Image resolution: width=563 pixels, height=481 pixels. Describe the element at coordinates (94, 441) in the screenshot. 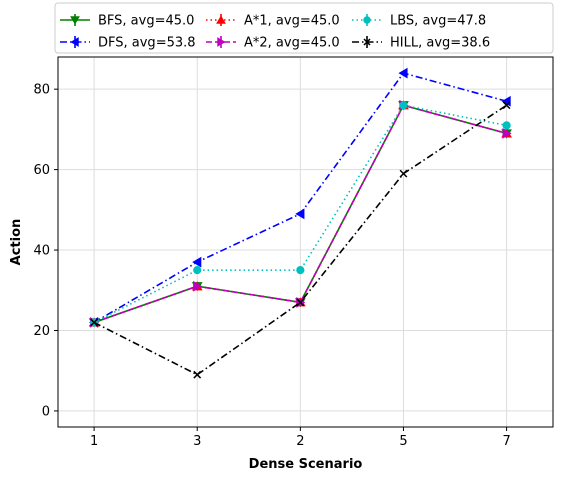

I see `x-tick-label: 1` at that location.